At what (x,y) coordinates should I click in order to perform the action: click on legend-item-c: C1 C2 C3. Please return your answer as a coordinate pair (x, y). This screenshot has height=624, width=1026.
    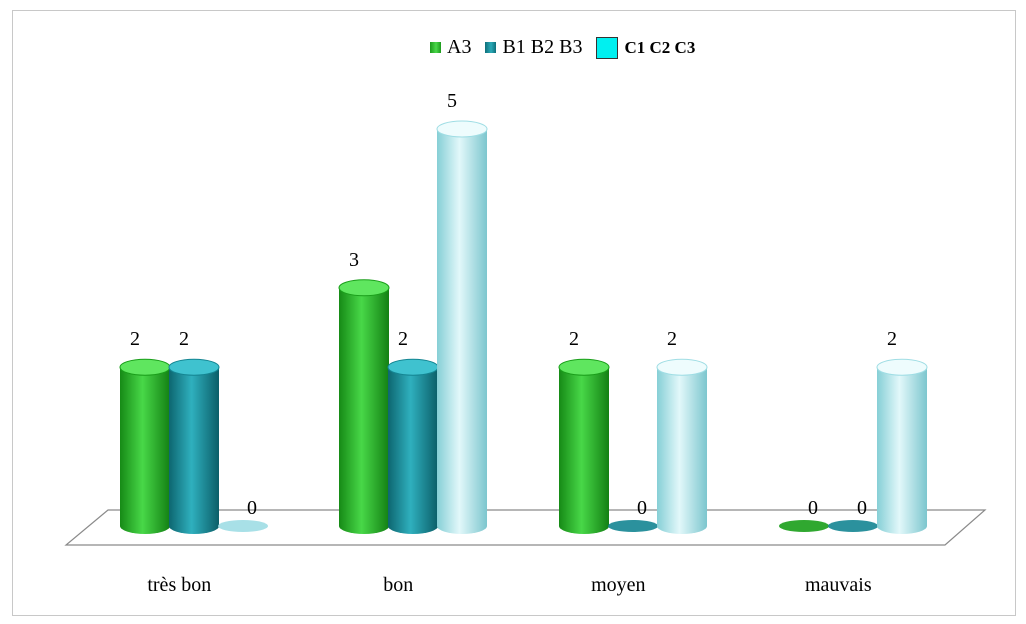
    Looking at the image, I should click on (646, 47).